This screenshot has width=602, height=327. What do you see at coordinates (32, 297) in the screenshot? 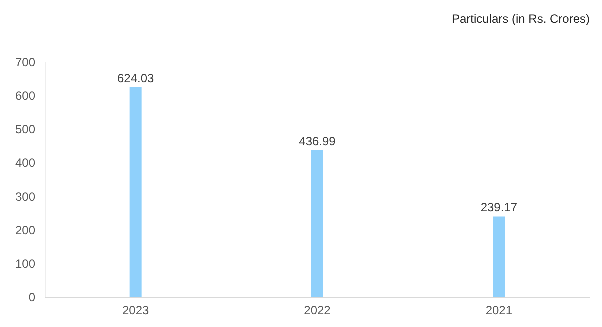
I see `y-tick-label: 0` at bounding box center [32, 297].